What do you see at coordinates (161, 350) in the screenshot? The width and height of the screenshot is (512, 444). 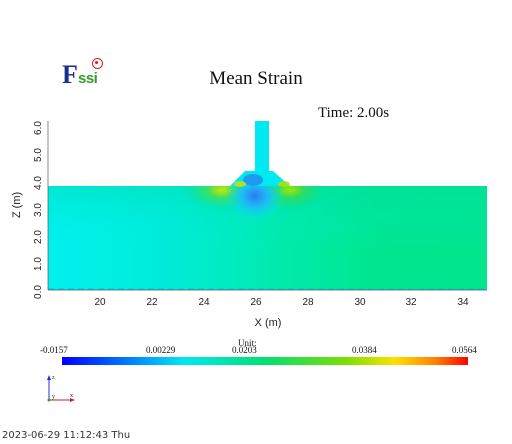 I see `colorbar-tick-label: 0.00229` at bounding box center [161, 350].